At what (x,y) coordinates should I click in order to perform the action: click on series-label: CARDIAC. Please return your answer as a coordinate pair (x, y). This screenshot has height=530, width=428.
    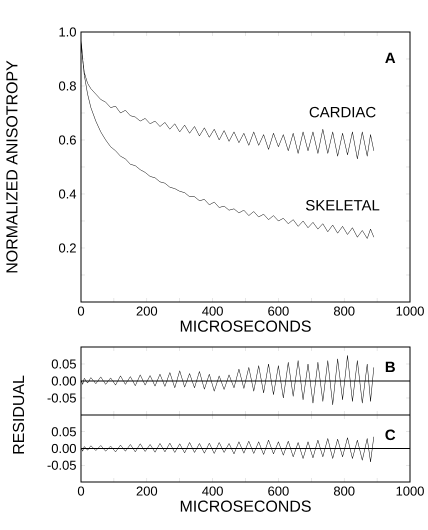
    Looking at the image, I should click on (343, 112).